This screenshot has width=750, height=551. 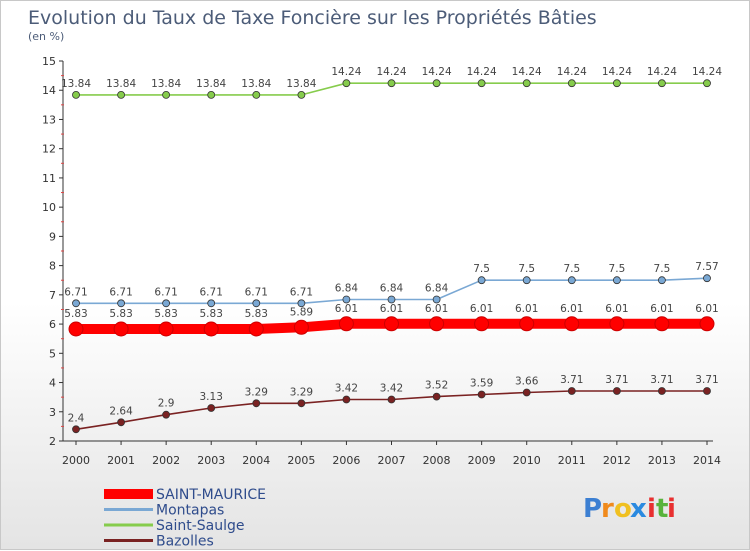 I want to click on x-tick-label: 2003, so click(x=211, y=460).